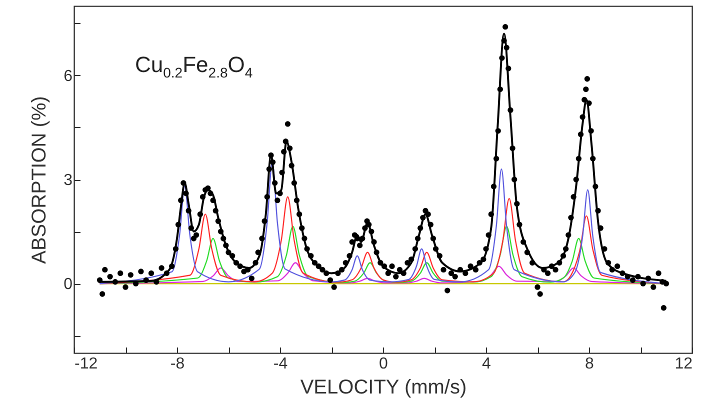  Describe the element at coordinates (589, 364) in the screenshot. I see `x-tick-label: 8` at that location.